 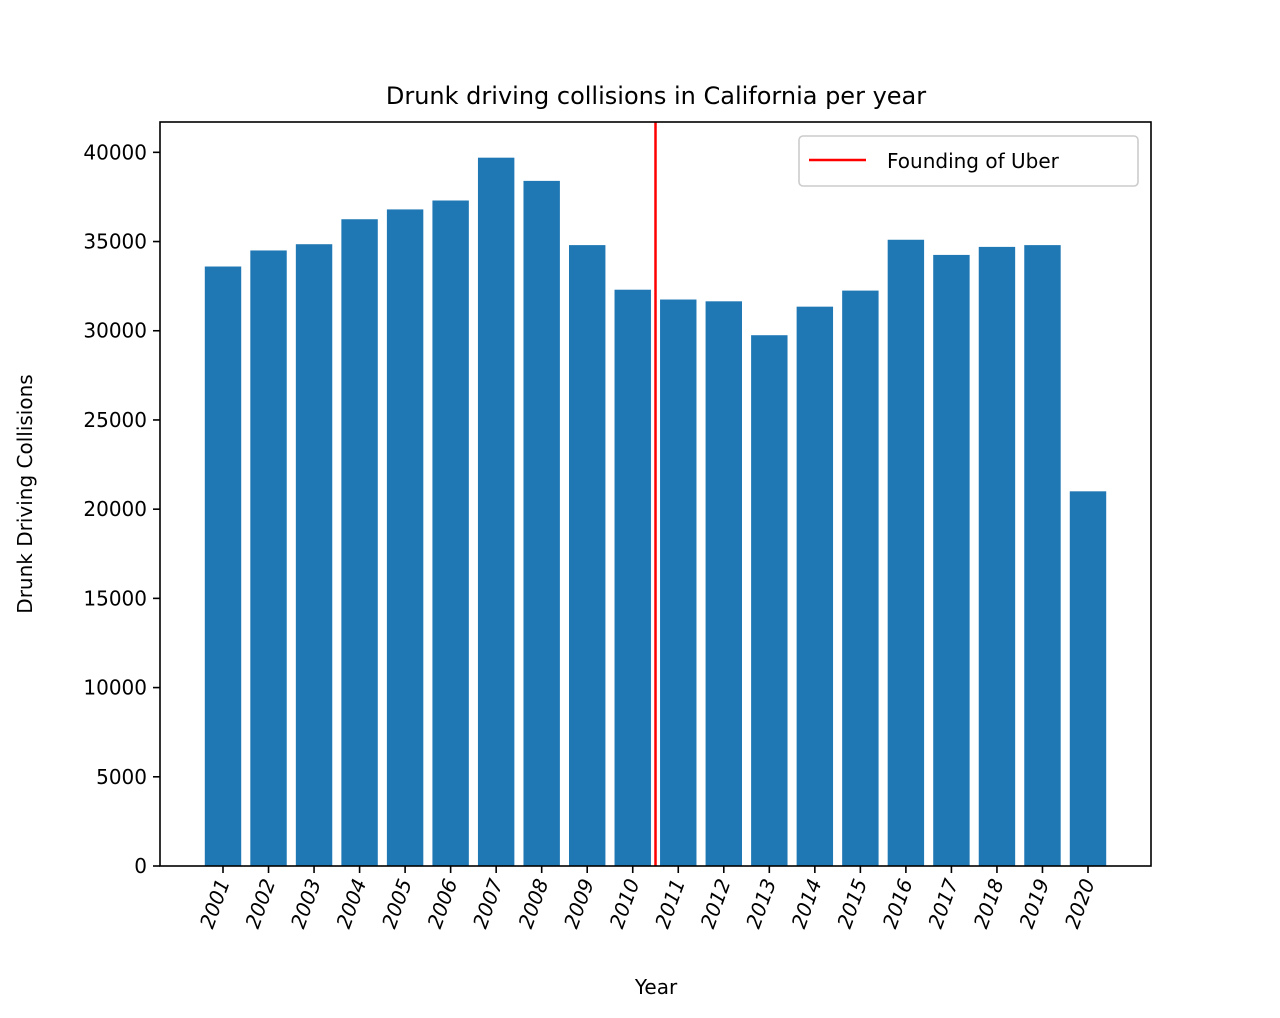 What do you see at coordinates (121, 777) in the screenshot?
I see `y-tick-label-5000: 5000` at bounding box center [121, 777].